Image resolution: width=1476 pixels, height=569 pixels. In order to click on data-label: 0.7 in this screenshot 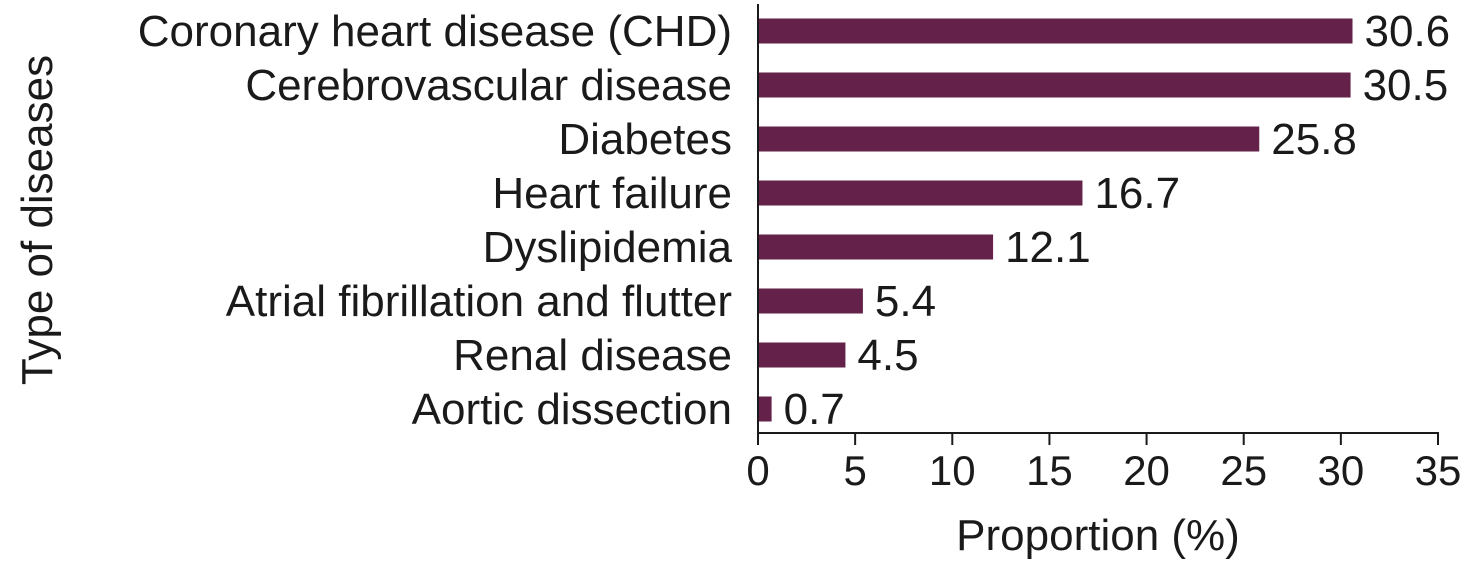, I will do `click(814, 409)`.